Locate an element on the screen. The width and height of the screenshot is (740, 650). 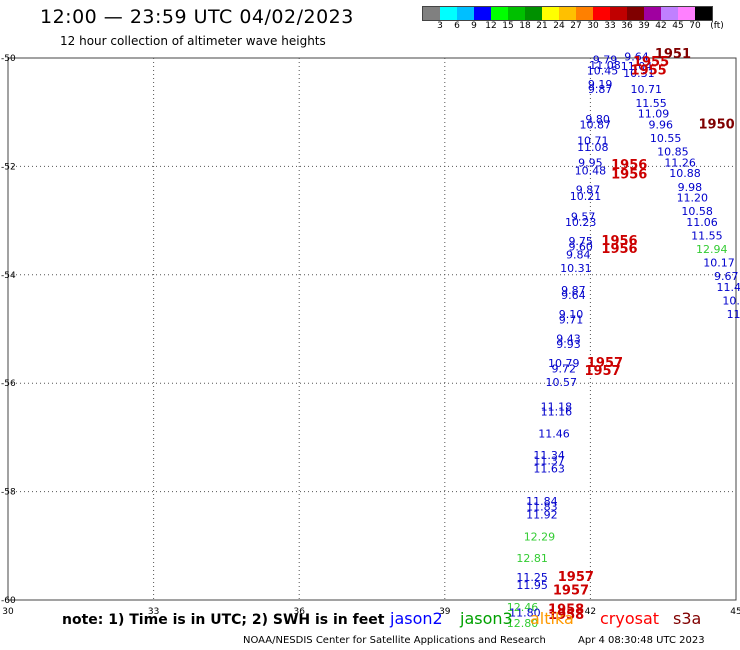
wave-height-value: 9.84 is located at coordinates (578, 255).